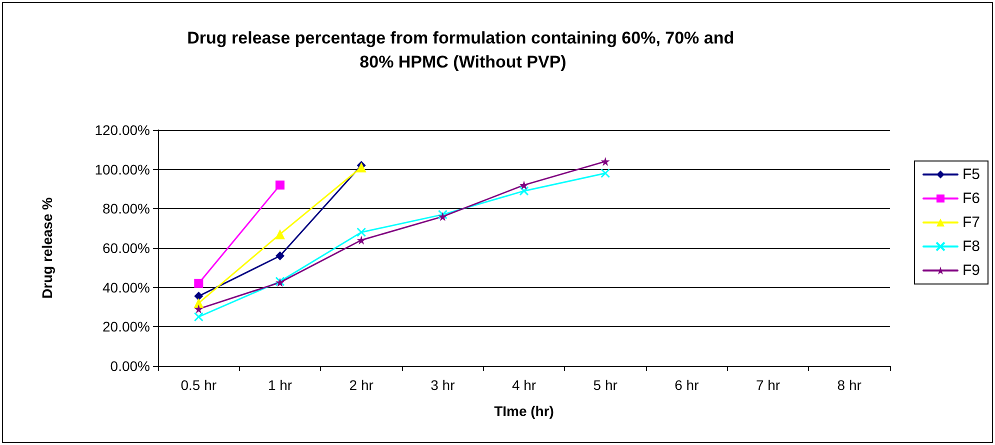 Image resolution: width=995 pixels, height=445 pixels. I want to click on legend-label: F5, so click(971, 174).